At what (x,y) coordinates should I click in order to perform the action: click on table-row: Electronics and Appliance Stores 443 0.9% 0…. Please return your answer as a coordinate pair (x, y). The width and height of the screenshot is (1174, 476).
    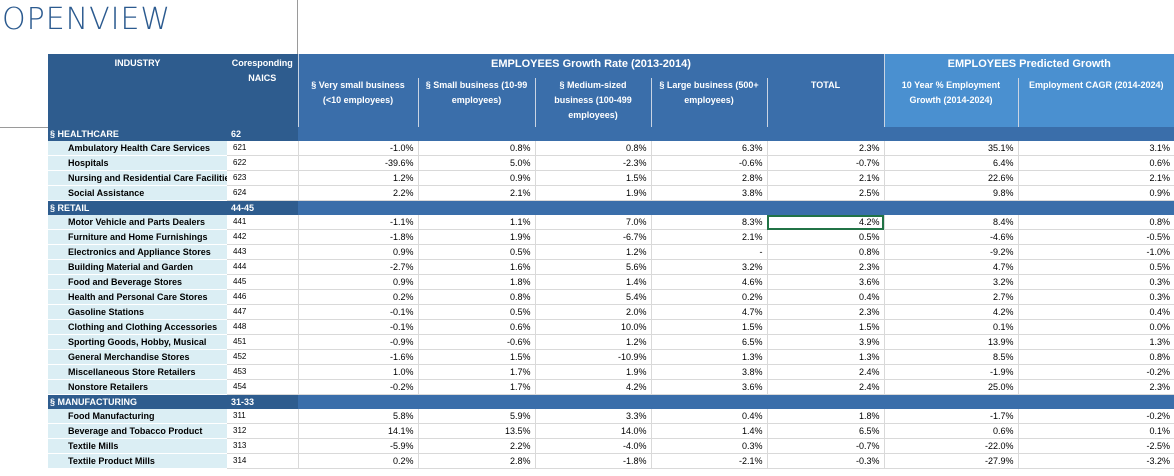
    Looking at the image, I should click on (611, 252).